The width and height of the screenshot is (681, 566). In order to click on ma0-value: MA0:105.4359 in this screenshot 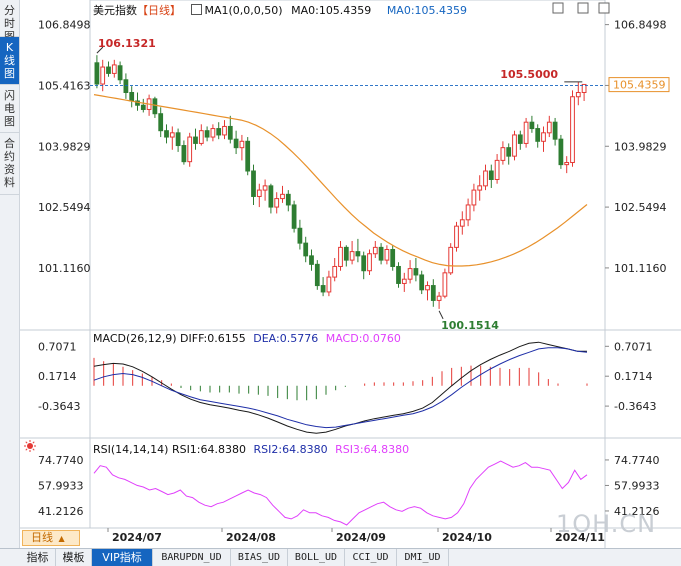, I will do `click(331, 10)`.